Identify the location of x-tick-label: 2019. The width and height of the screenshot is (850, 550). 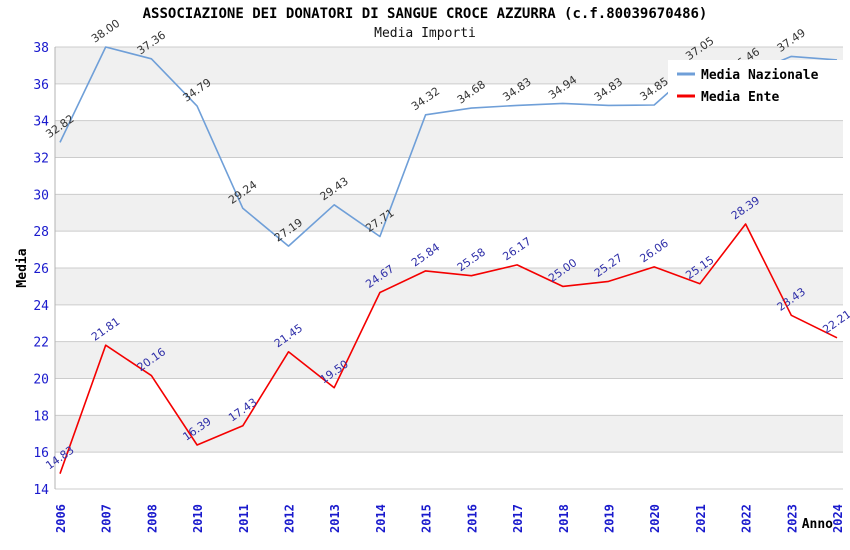
(609, 518).